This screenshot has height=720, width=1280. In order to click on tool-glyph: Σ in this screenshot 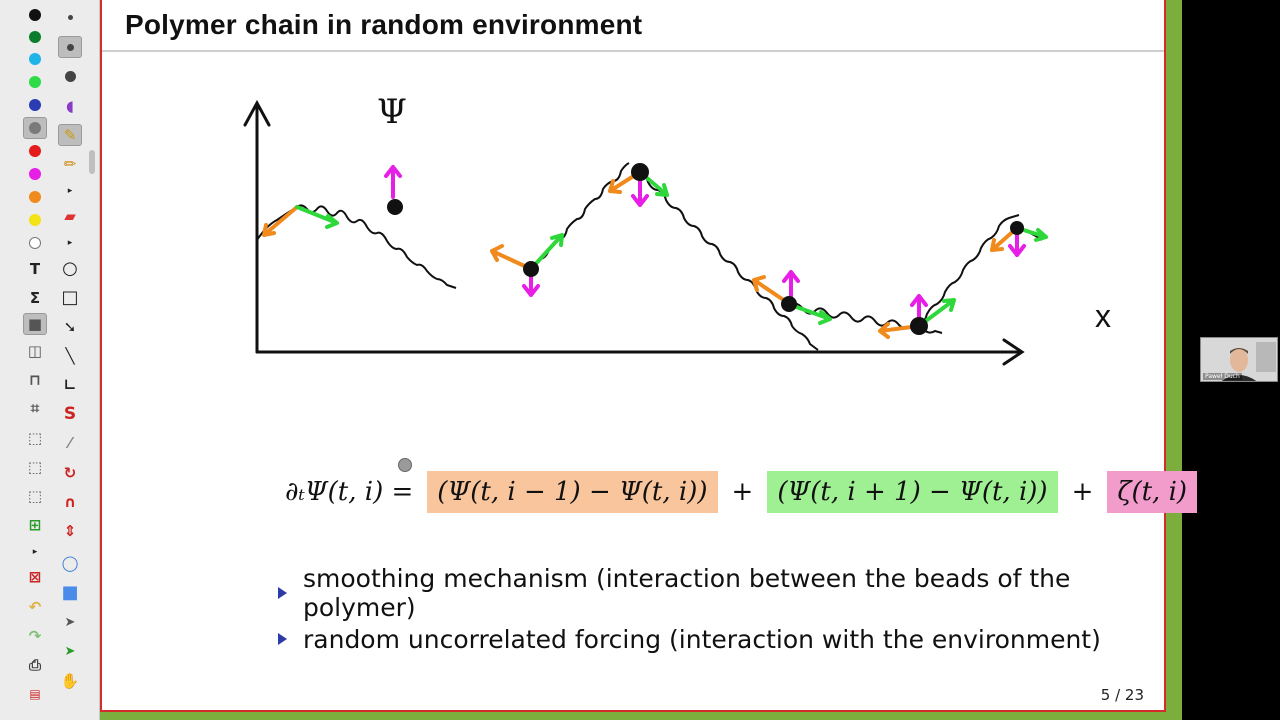, I will do `click(35, 297)`.